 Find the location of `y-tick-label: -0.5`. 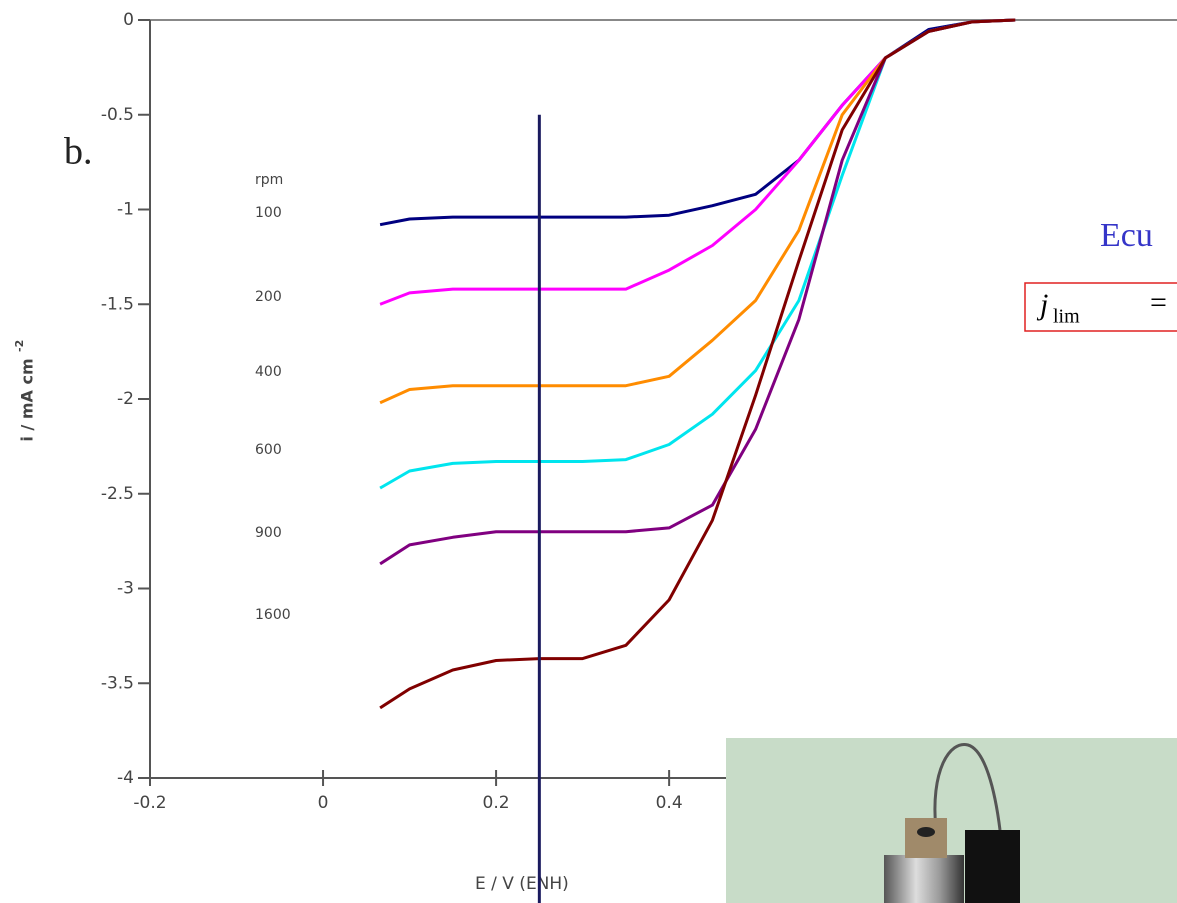

y-tick-label: -0.5 is located at coordinates (117, 115).